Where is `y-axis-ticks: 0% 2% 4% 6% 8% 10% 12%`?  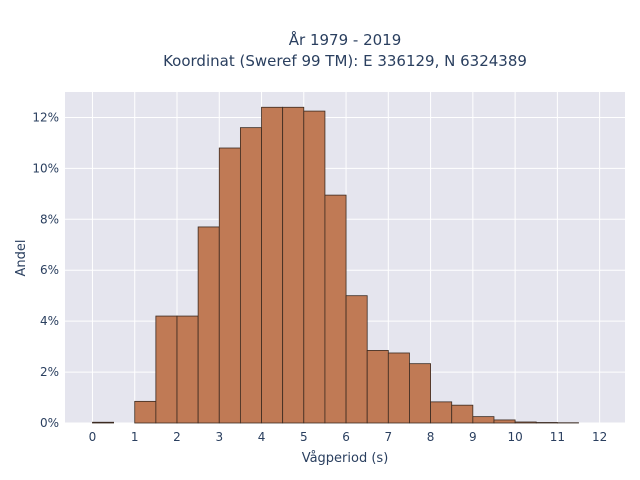 y-axis-ticks: 0% 2% 4% 6% 8% 10% 12% is located at coordinates (45, 270).